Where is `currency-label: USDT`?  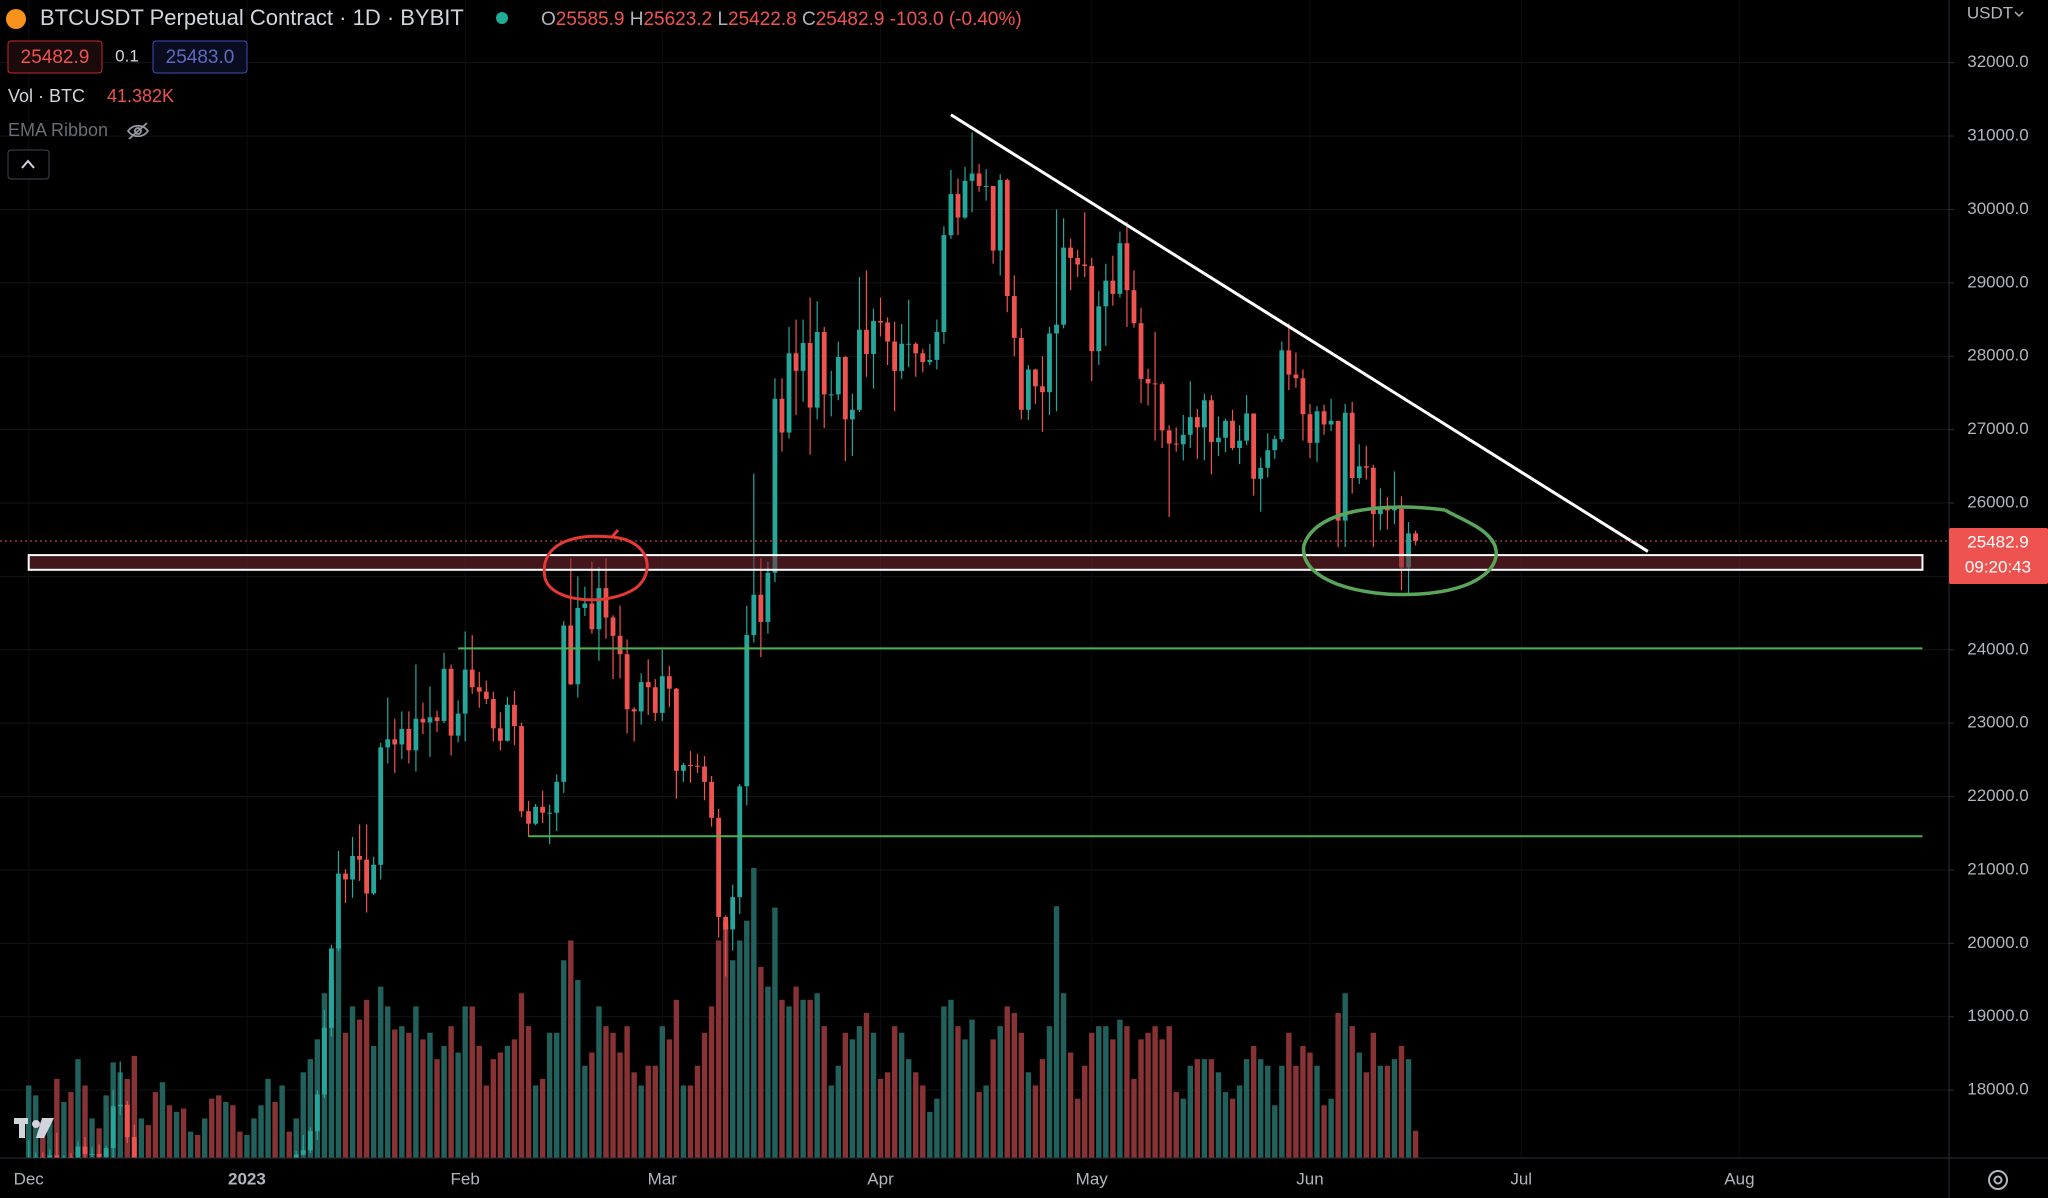
currency-label: USDT is located at coordinates (1990, 12).